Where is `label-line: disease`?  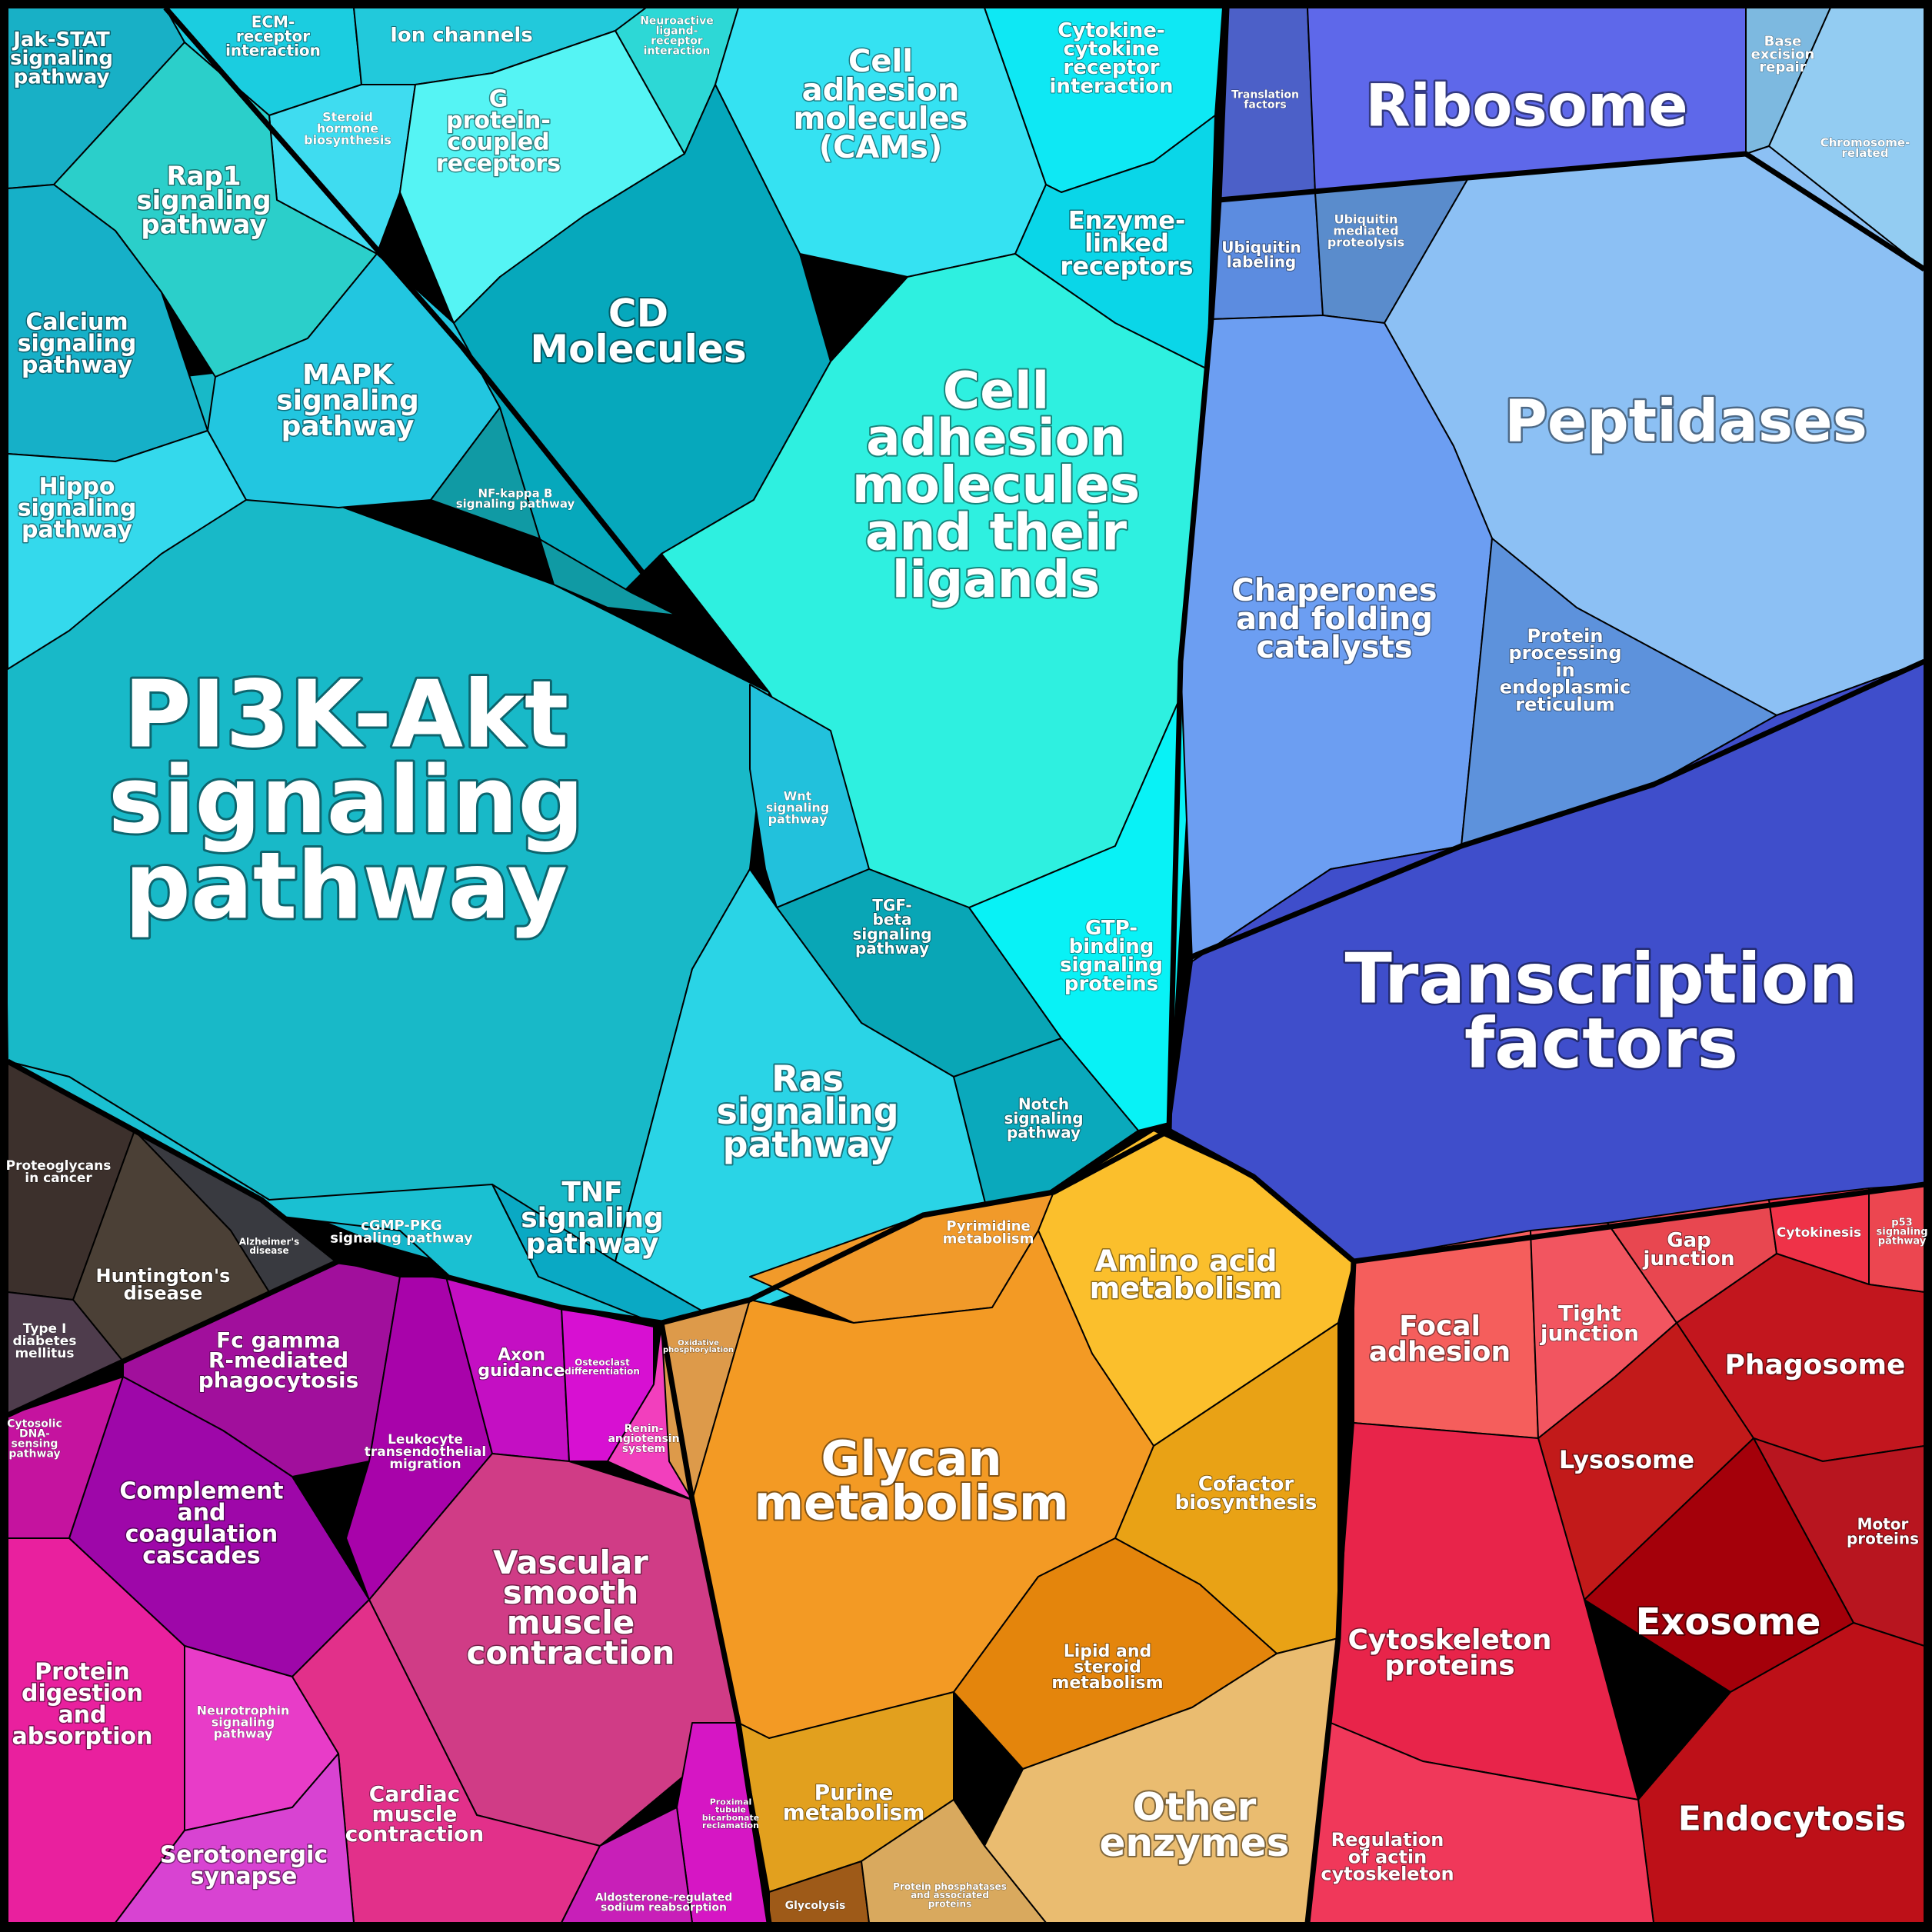
label-line: disease is located at coordinates (163, 1293).